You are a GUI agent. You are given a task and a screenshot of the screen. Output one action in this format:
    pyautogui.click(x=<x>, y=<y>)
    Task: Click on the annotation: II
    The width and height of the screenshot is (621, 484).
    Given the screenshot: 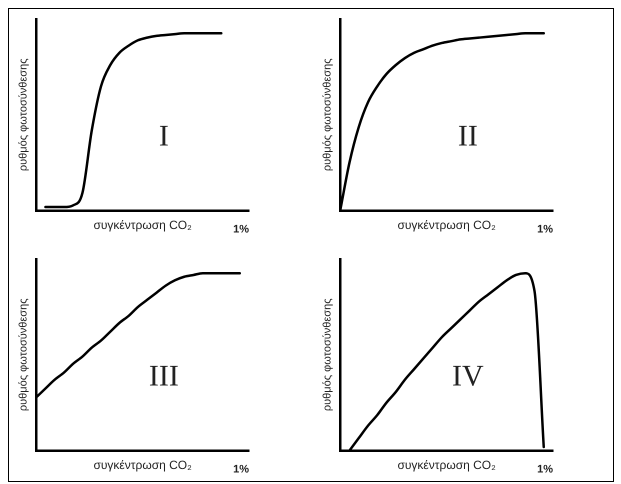 What is the action you would take?
    pyautogui.click(x=468, y=136)
    